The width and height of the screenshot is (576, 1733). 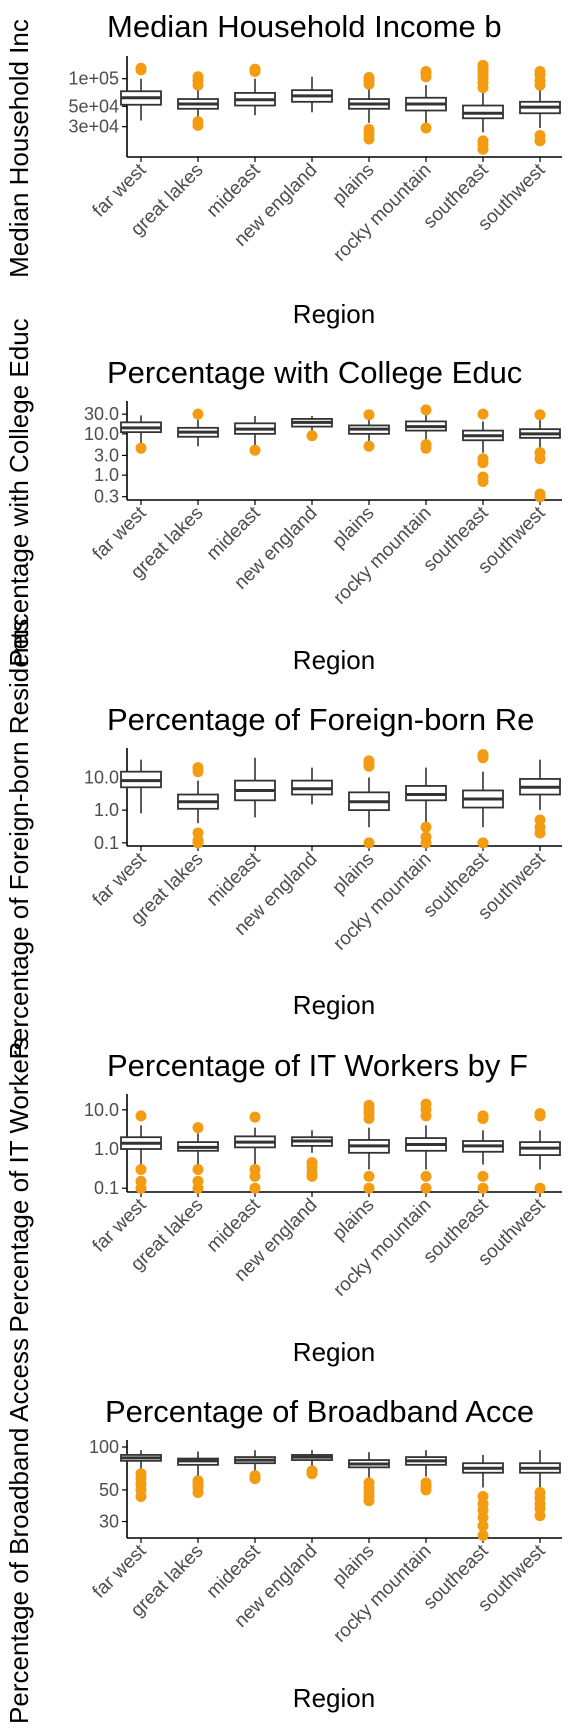 I want to click on y-axis-label: Percentage of Broadband Access, so click(x=19, y=1531).